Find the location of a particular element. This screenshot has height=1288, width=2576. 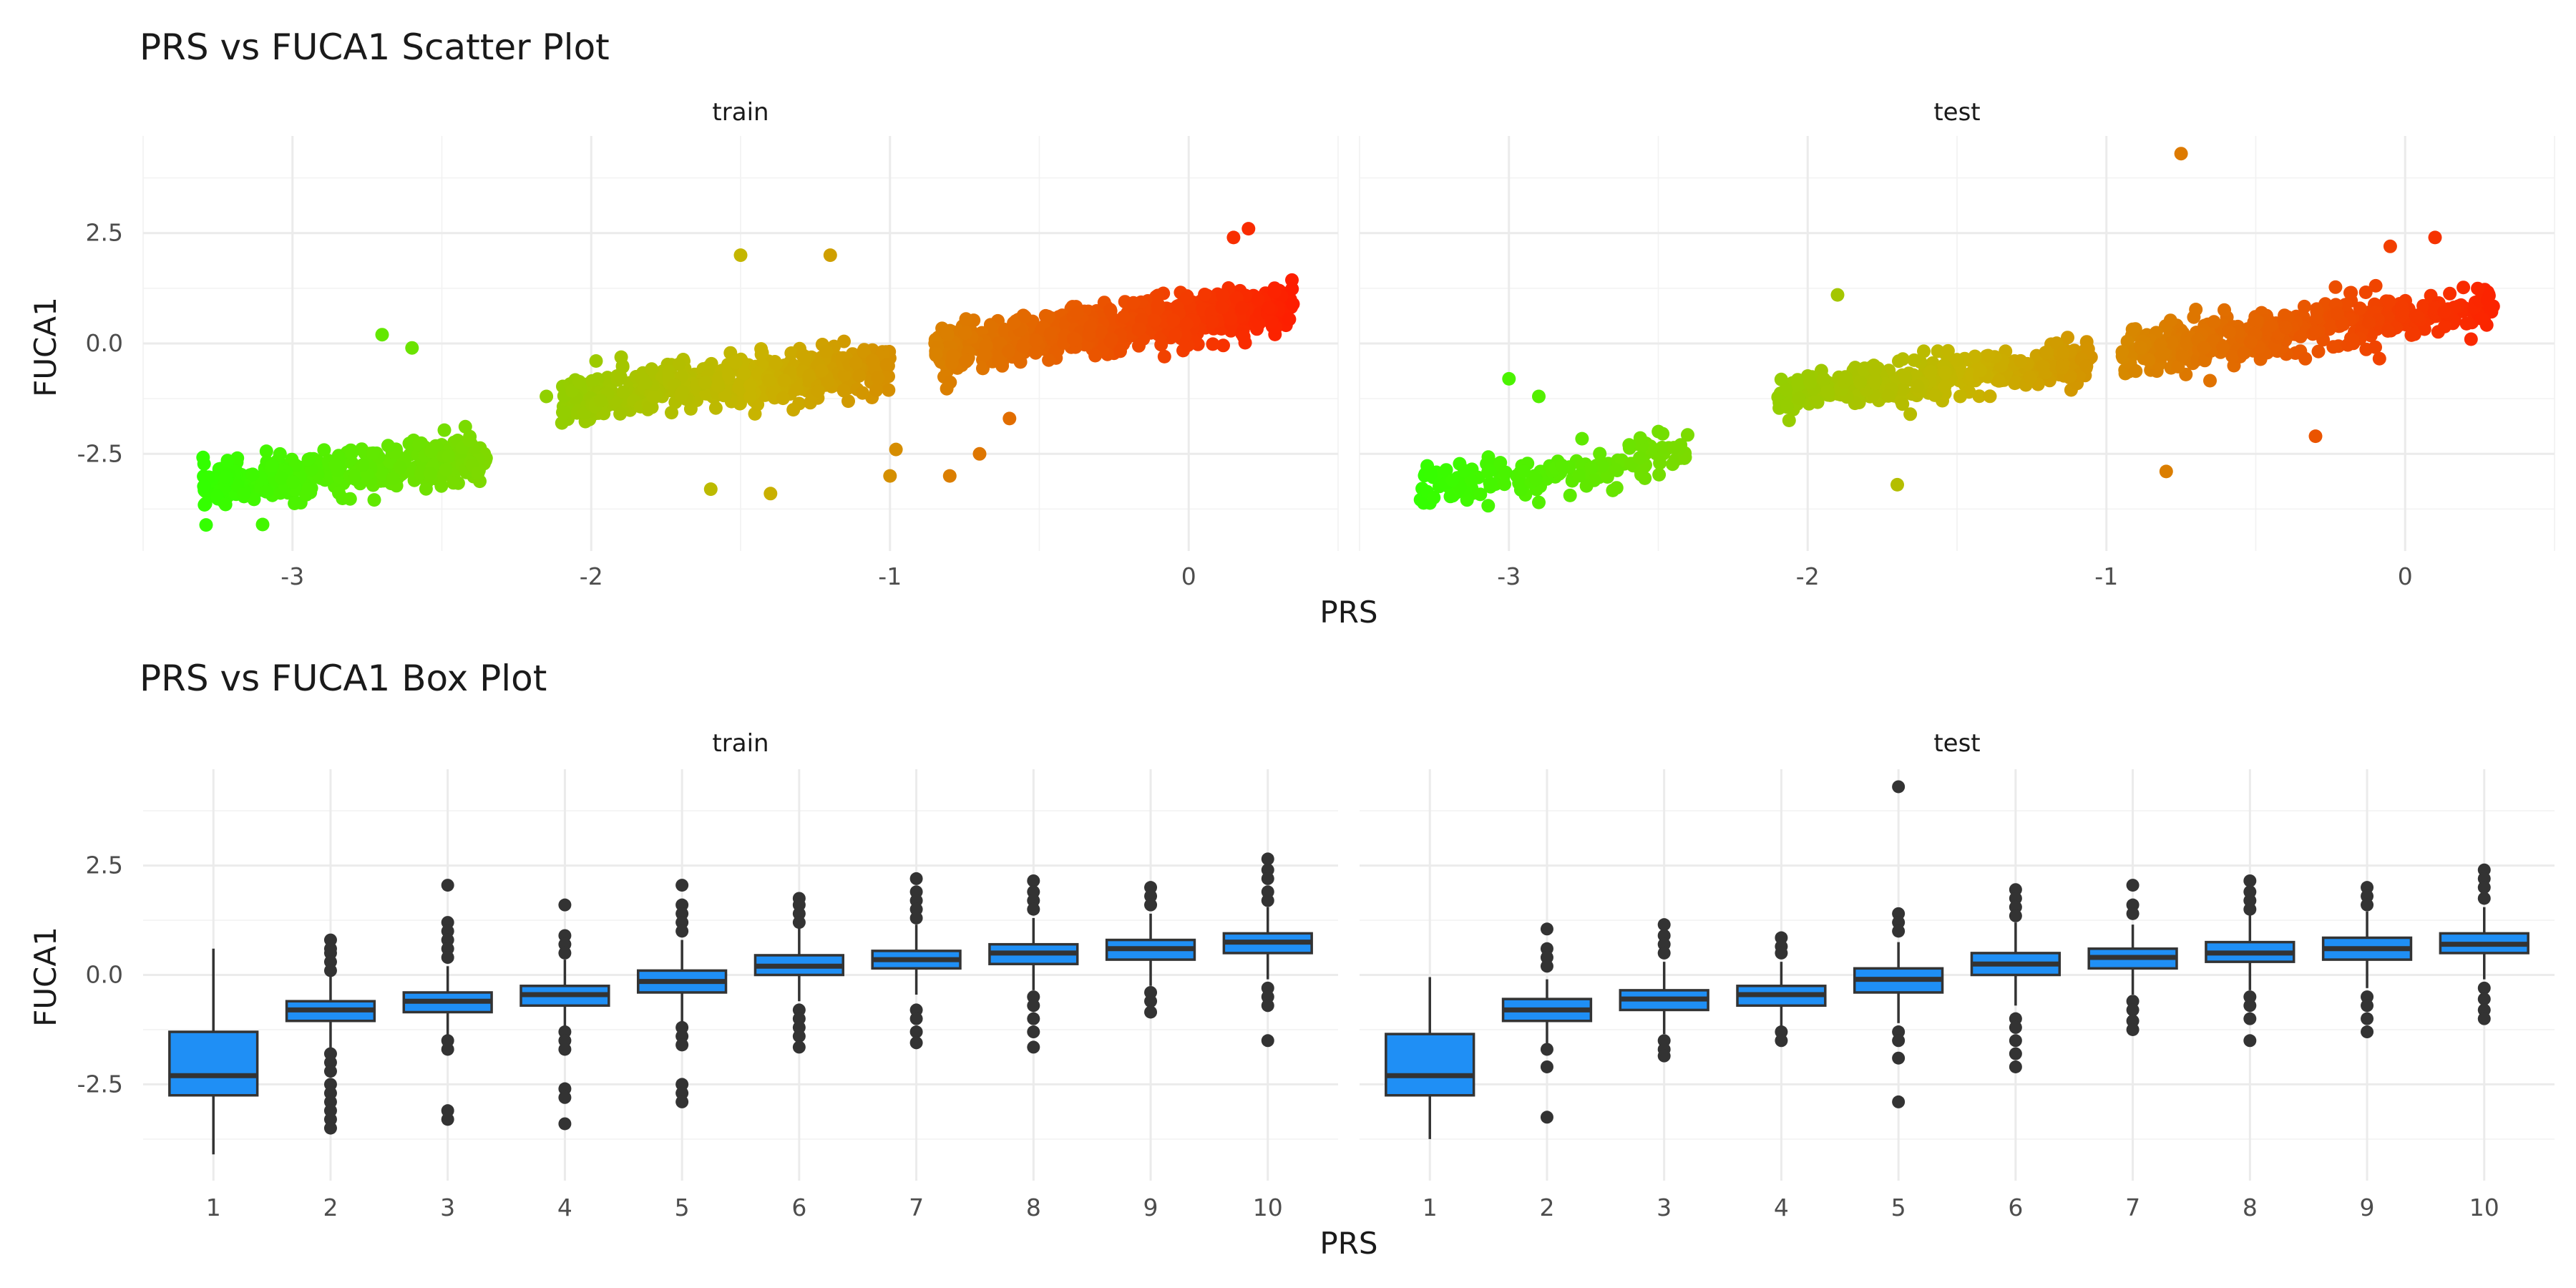

scatter-strip-label-train: train is located at coordinates (740, 112).